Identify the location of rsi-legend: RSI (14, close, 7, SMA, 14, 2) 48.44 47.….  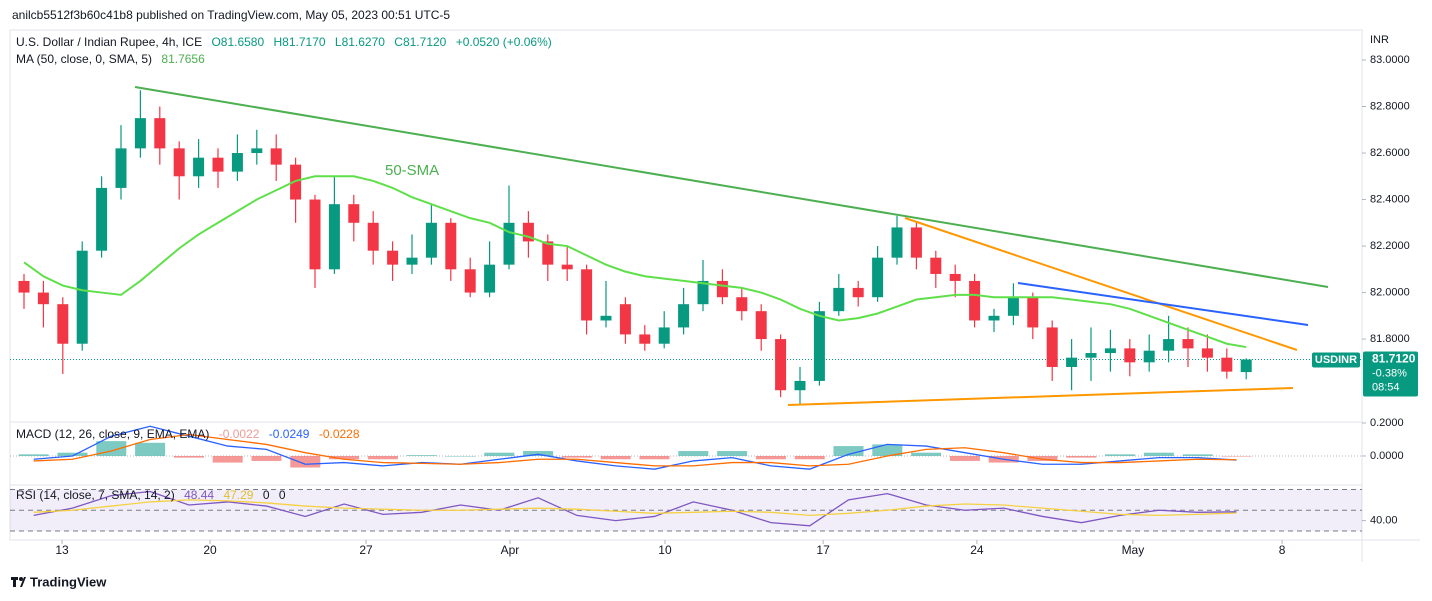
(154, 495).